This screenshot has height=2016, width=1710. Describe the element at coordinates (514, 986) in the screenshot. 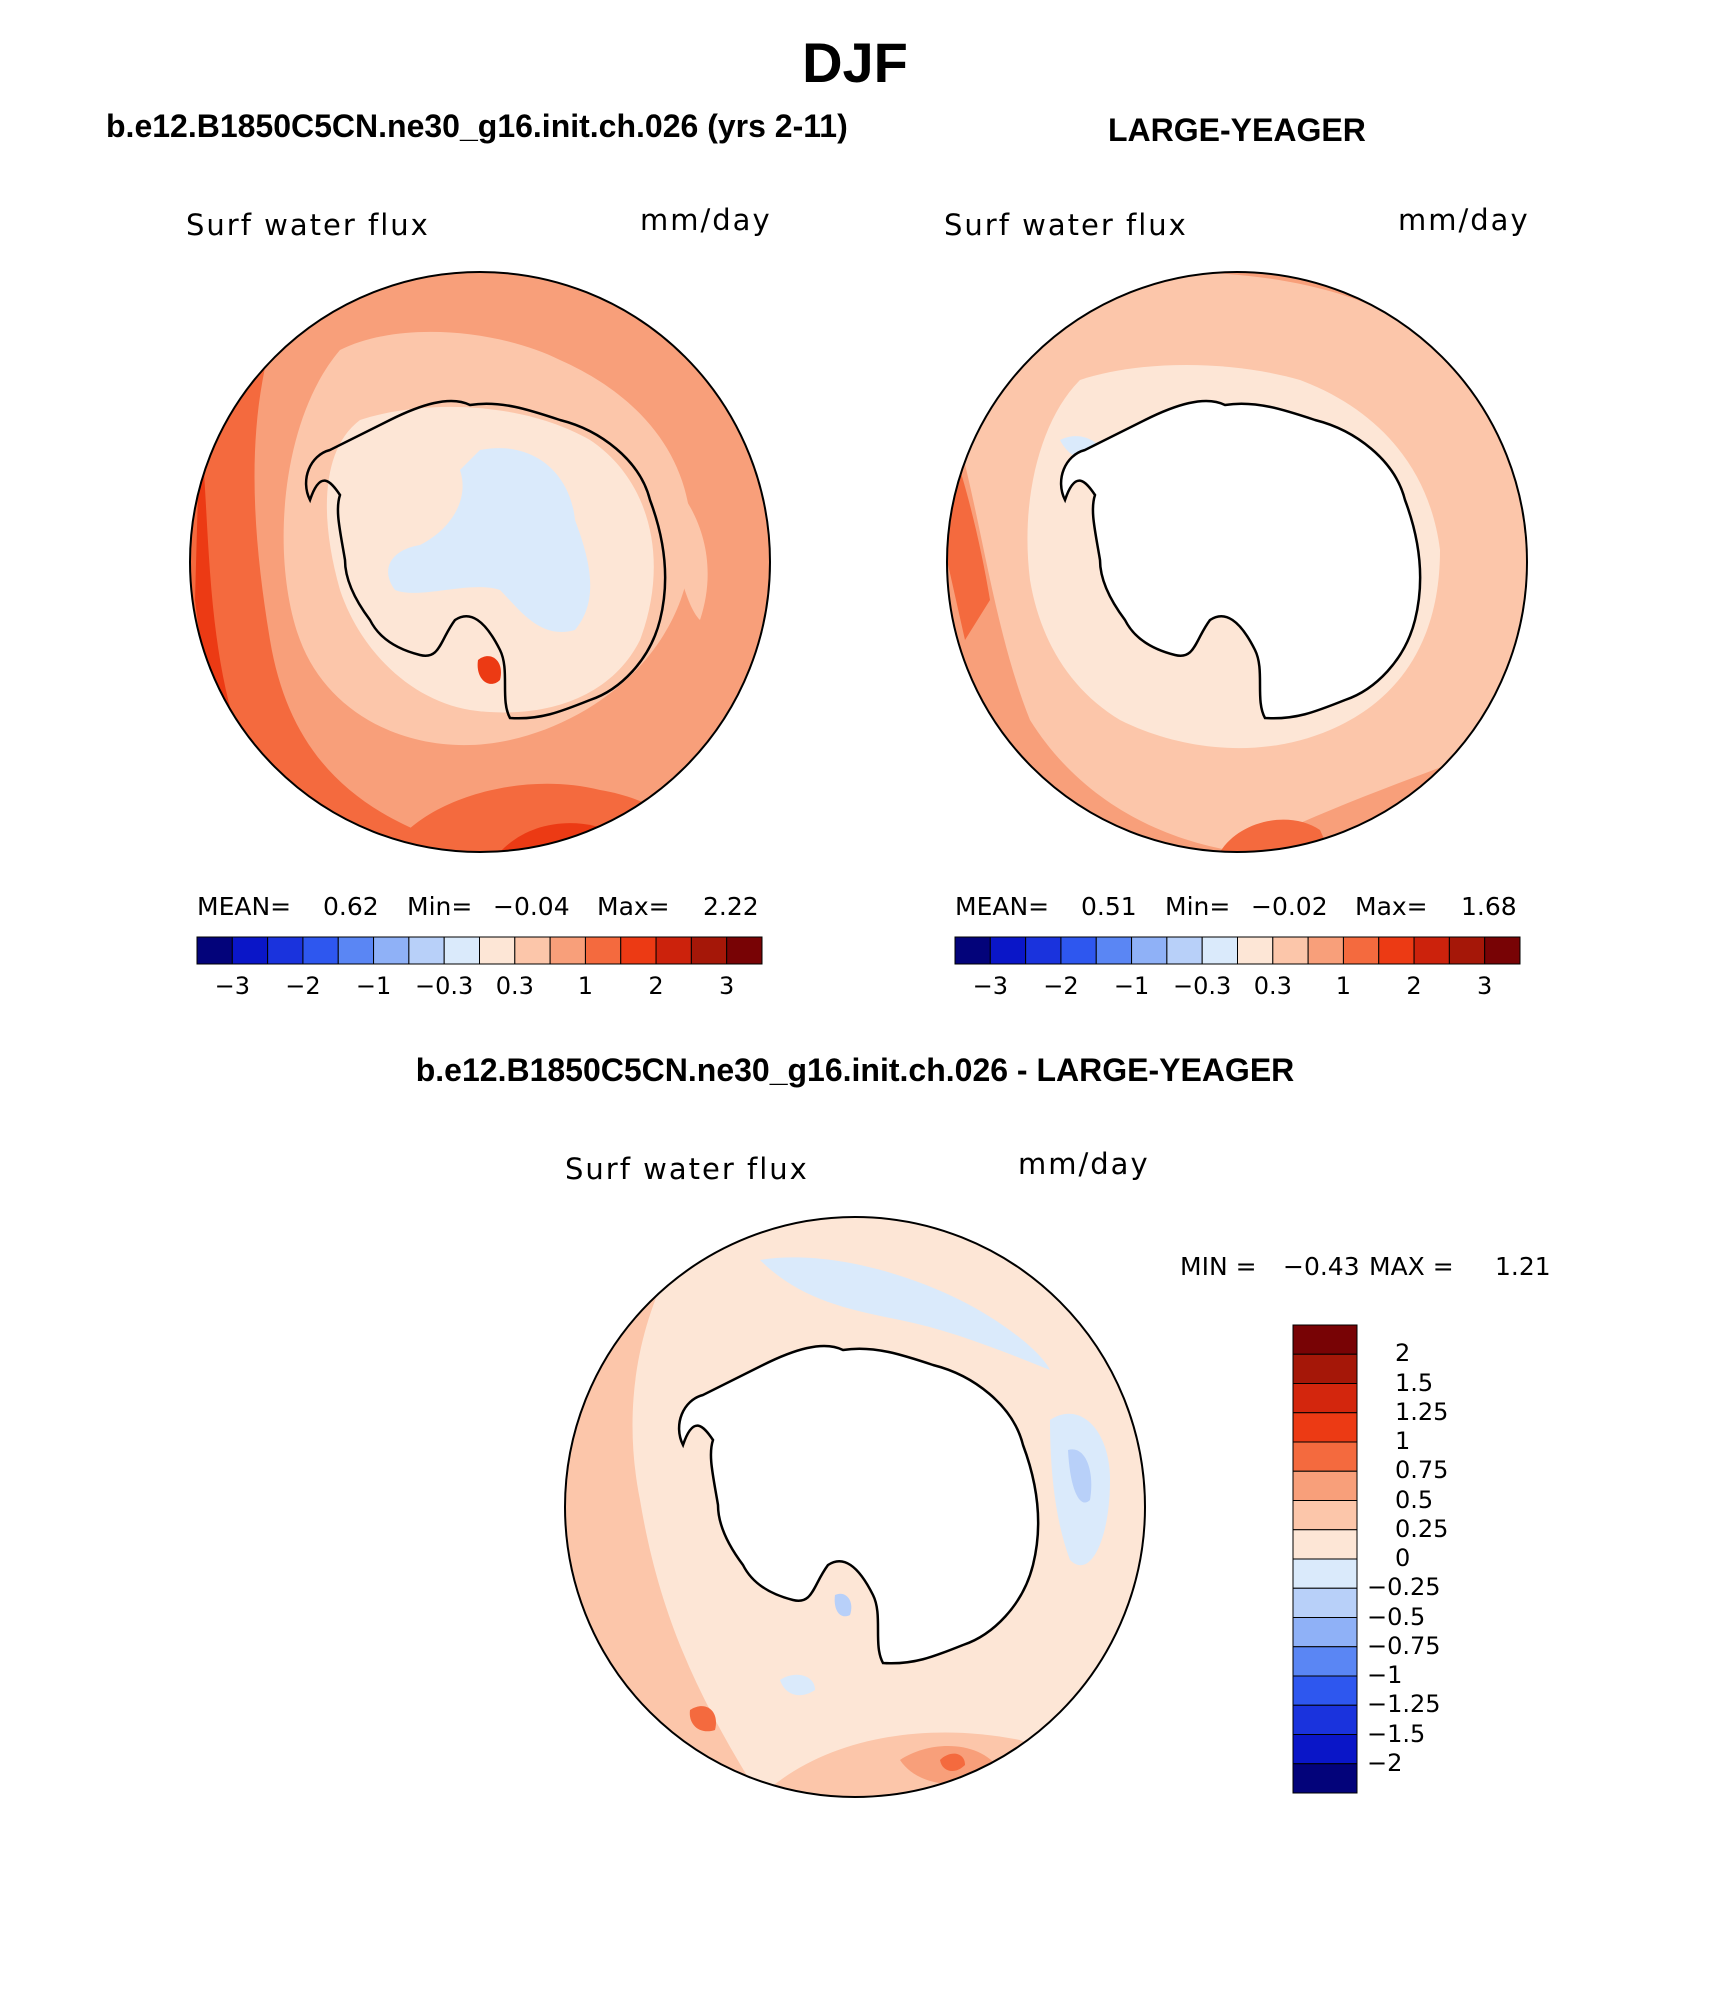

I see `colorbar-tick-label: 0.3` at that location.